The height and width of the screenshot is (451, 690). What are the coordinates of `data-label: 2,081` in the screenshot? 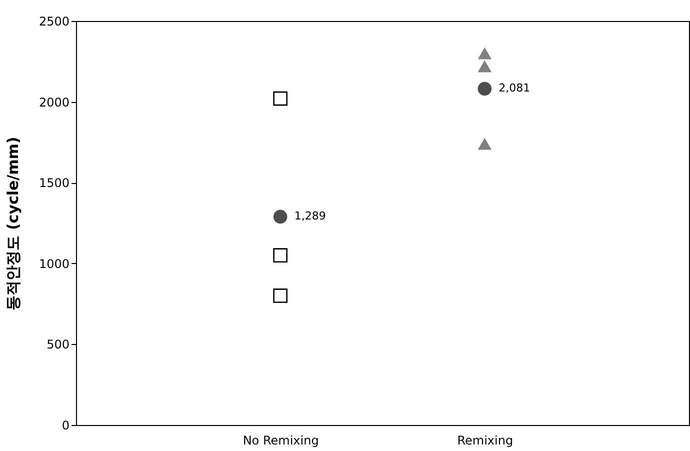 It's located at (514, 88).